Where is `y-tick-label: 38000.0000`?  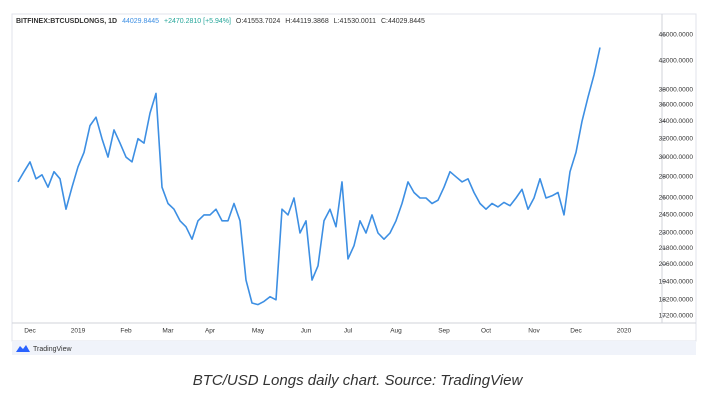 y-tick-label: 38000.0000 is located at coordinates (676, 89).